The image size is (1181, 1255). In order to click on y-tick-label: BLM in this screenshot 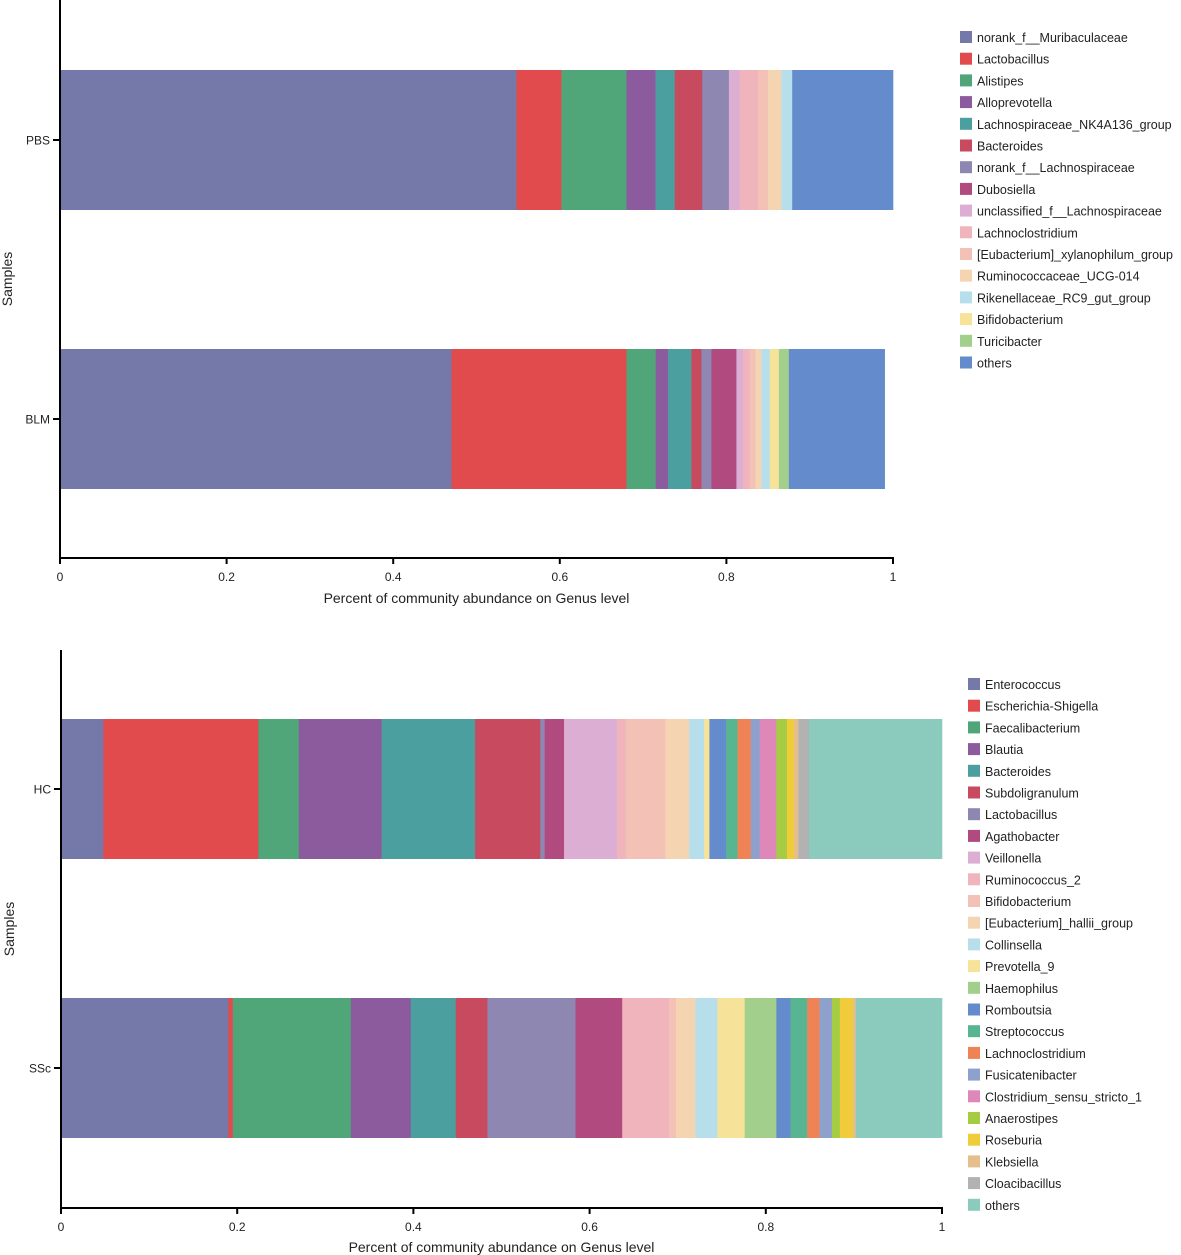, I will do `click(37, 420)`.